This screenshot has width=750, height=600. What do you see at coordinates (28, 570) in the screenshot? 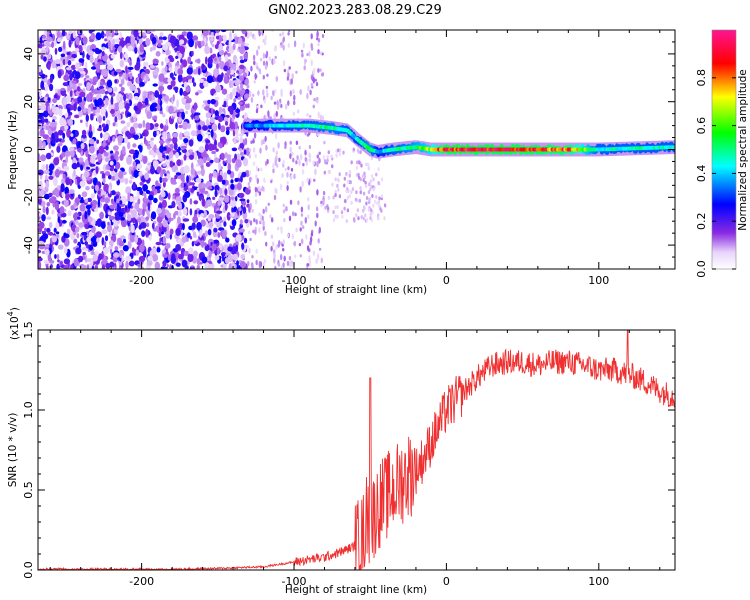
I see `y-tick-label: 0.0` at bounding box center [28, 570].